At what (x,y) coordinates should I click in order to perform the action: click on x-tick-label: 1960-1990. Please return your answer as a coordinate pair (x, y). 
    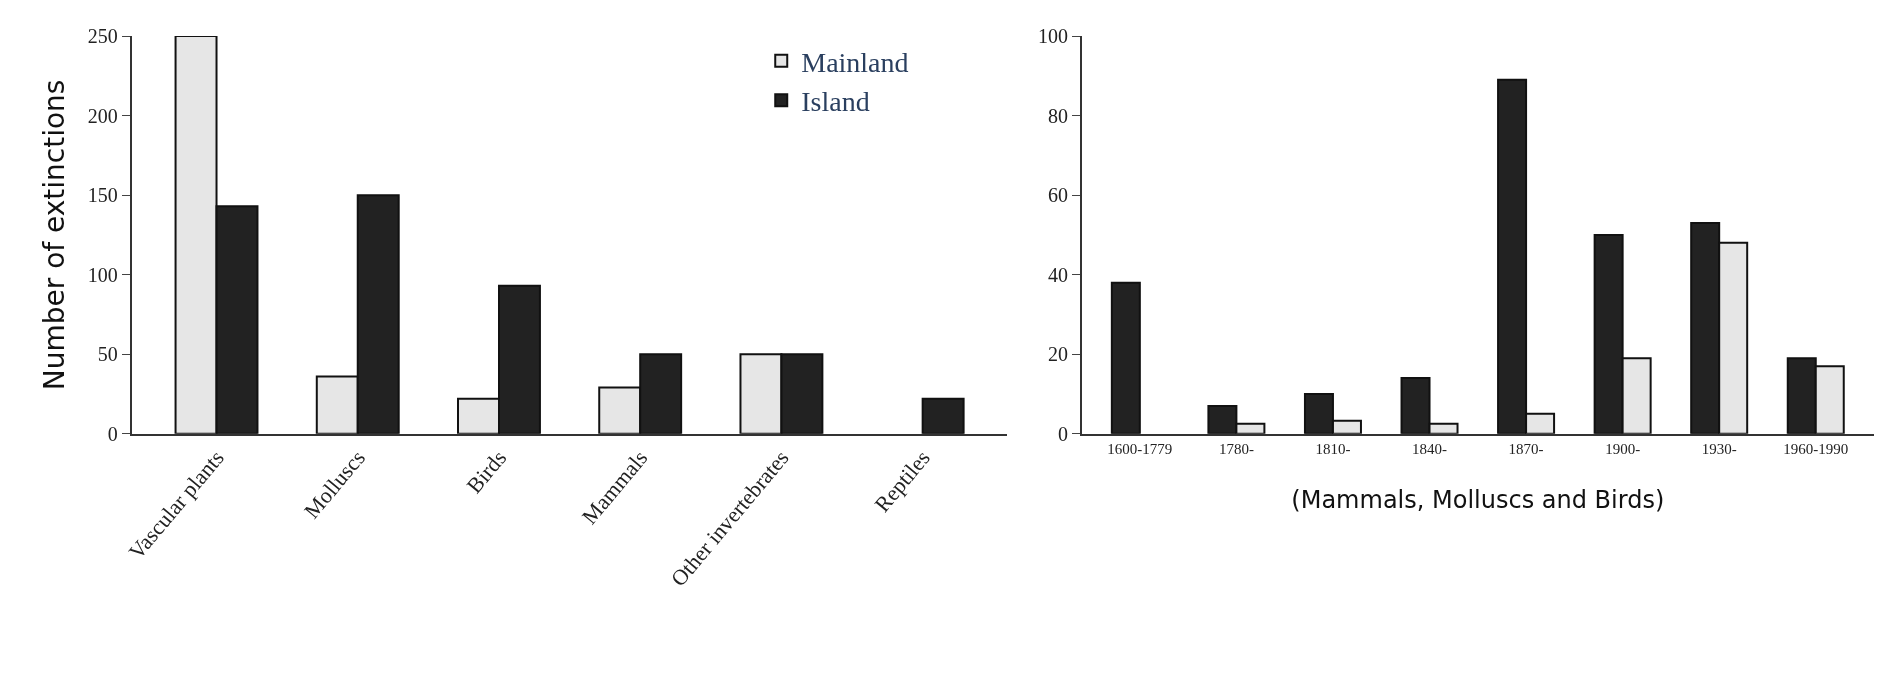
    Looking at the image, I should click on (1816, 448).